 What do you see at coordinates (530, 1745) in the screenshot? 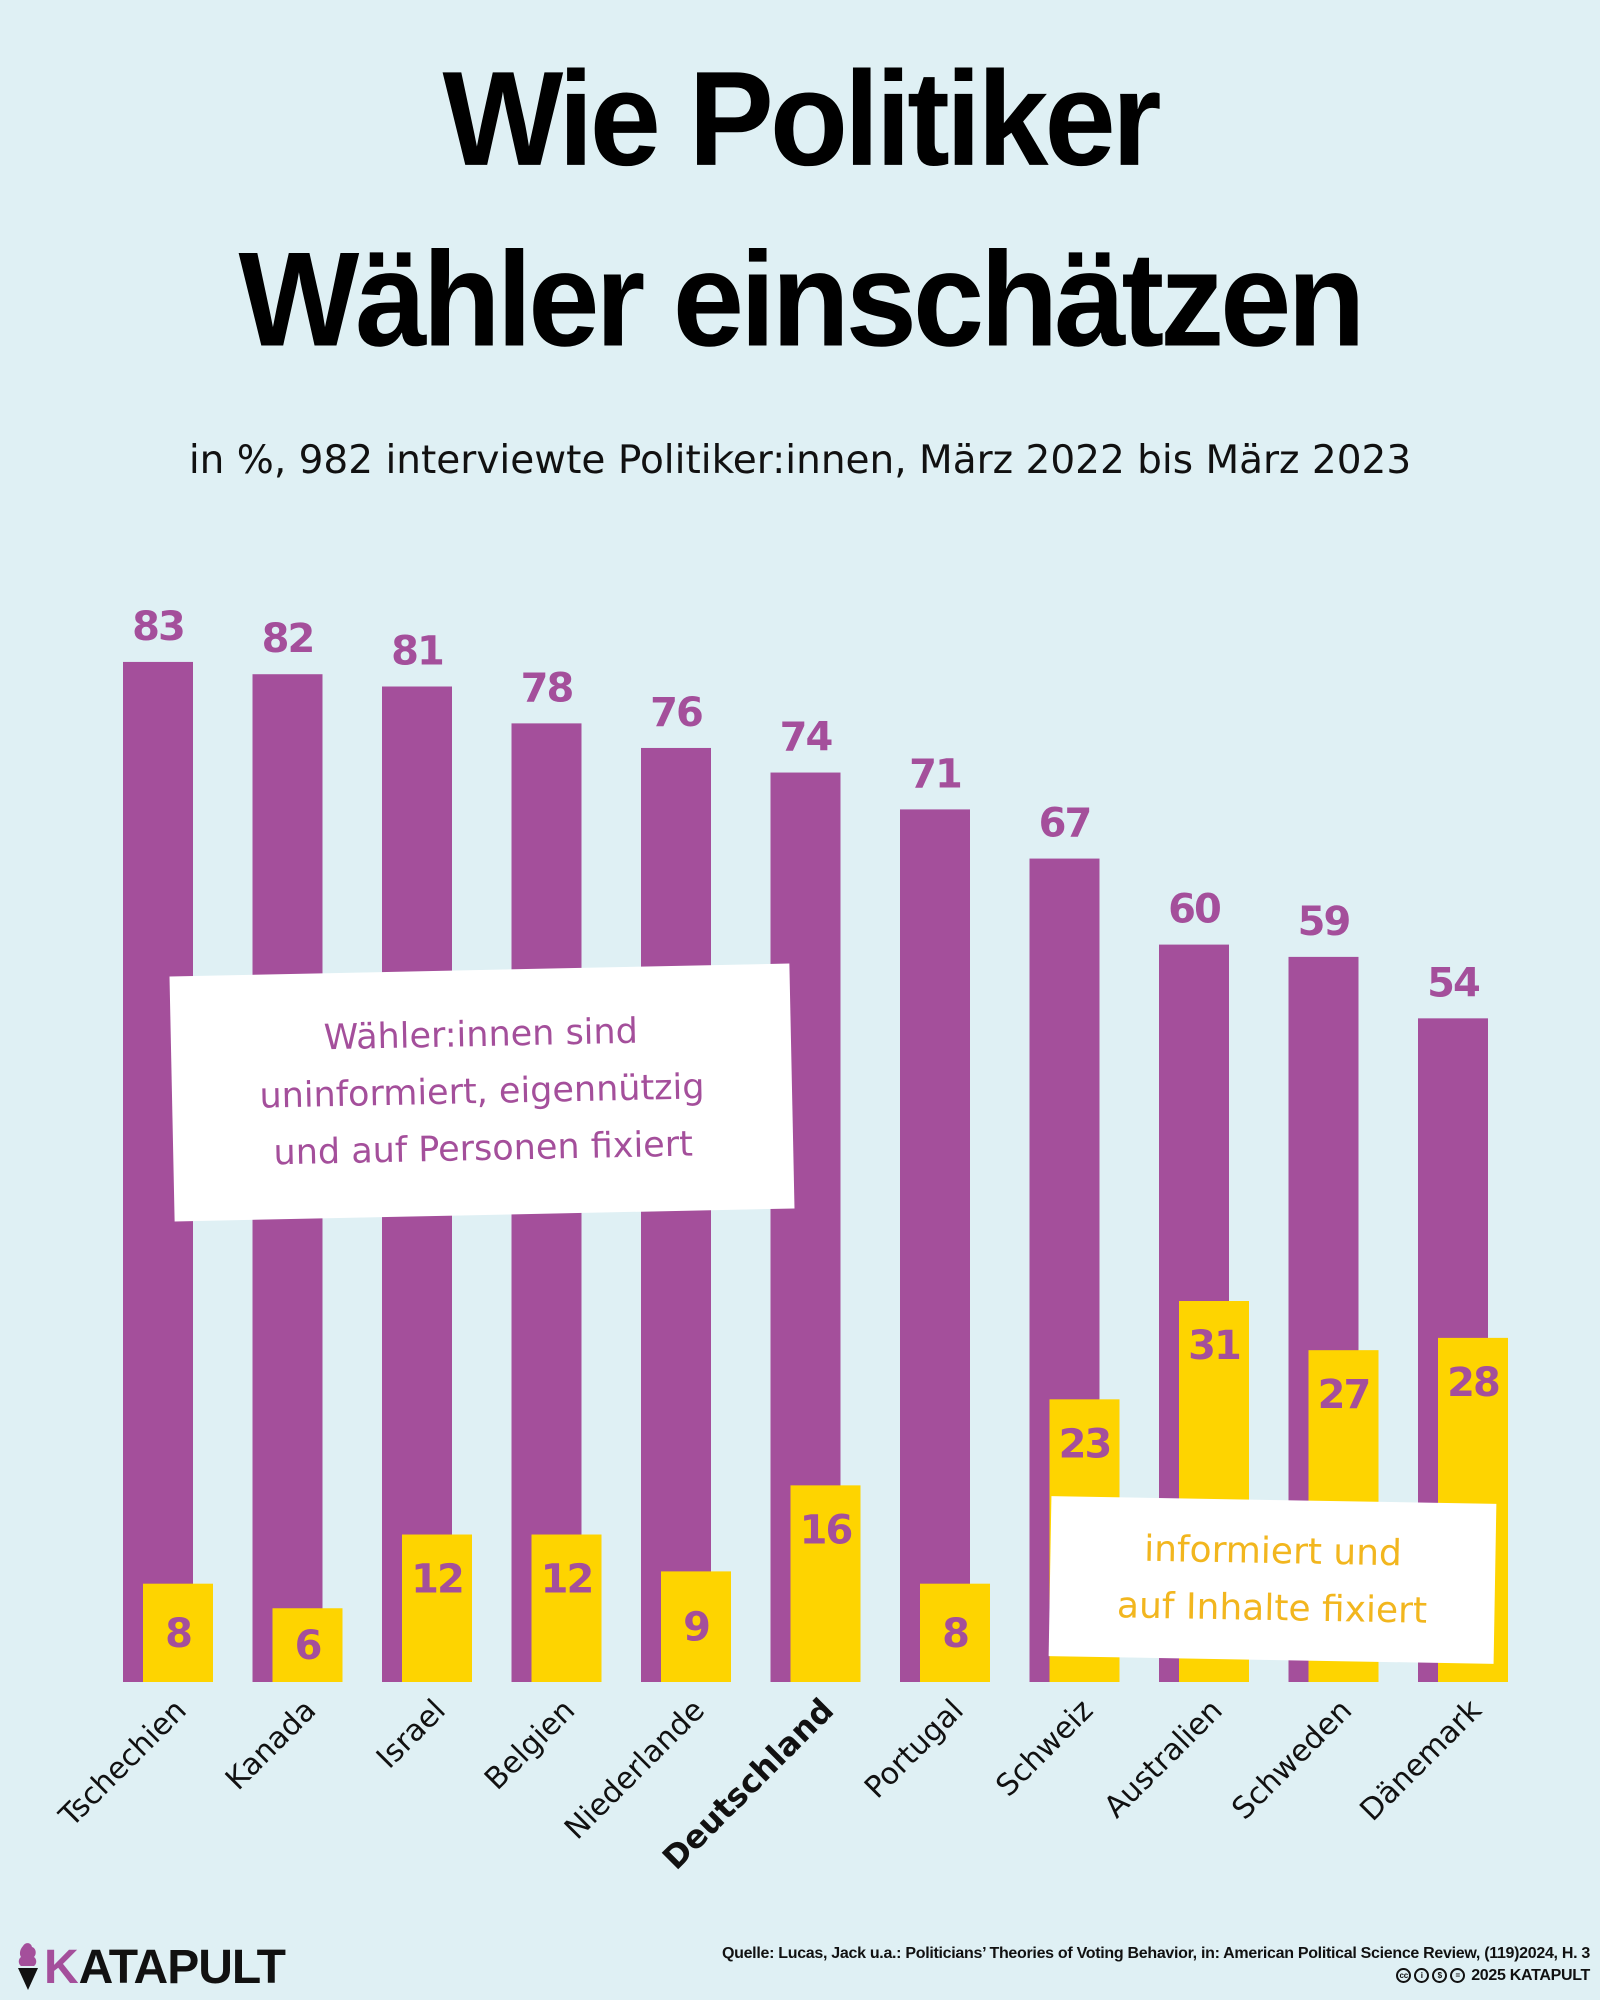
I see `x-tick-label: Belgien` at bounding box center [530, 1745].